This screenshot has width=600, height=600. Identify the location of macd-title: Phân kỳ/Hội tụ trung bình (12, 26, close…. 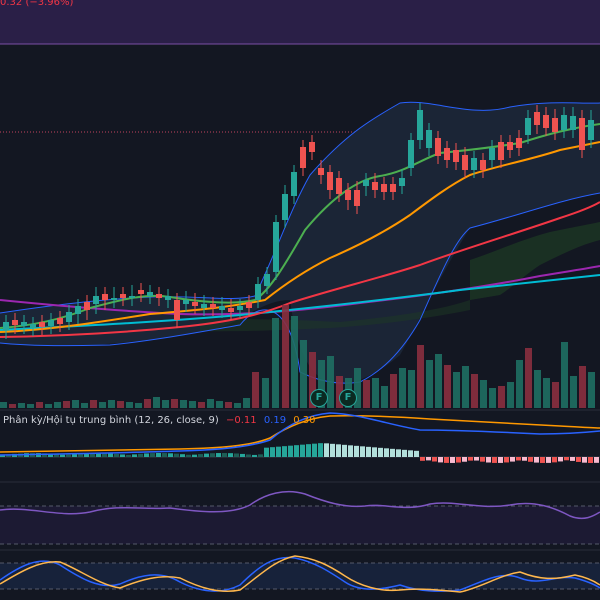
(111, 420).